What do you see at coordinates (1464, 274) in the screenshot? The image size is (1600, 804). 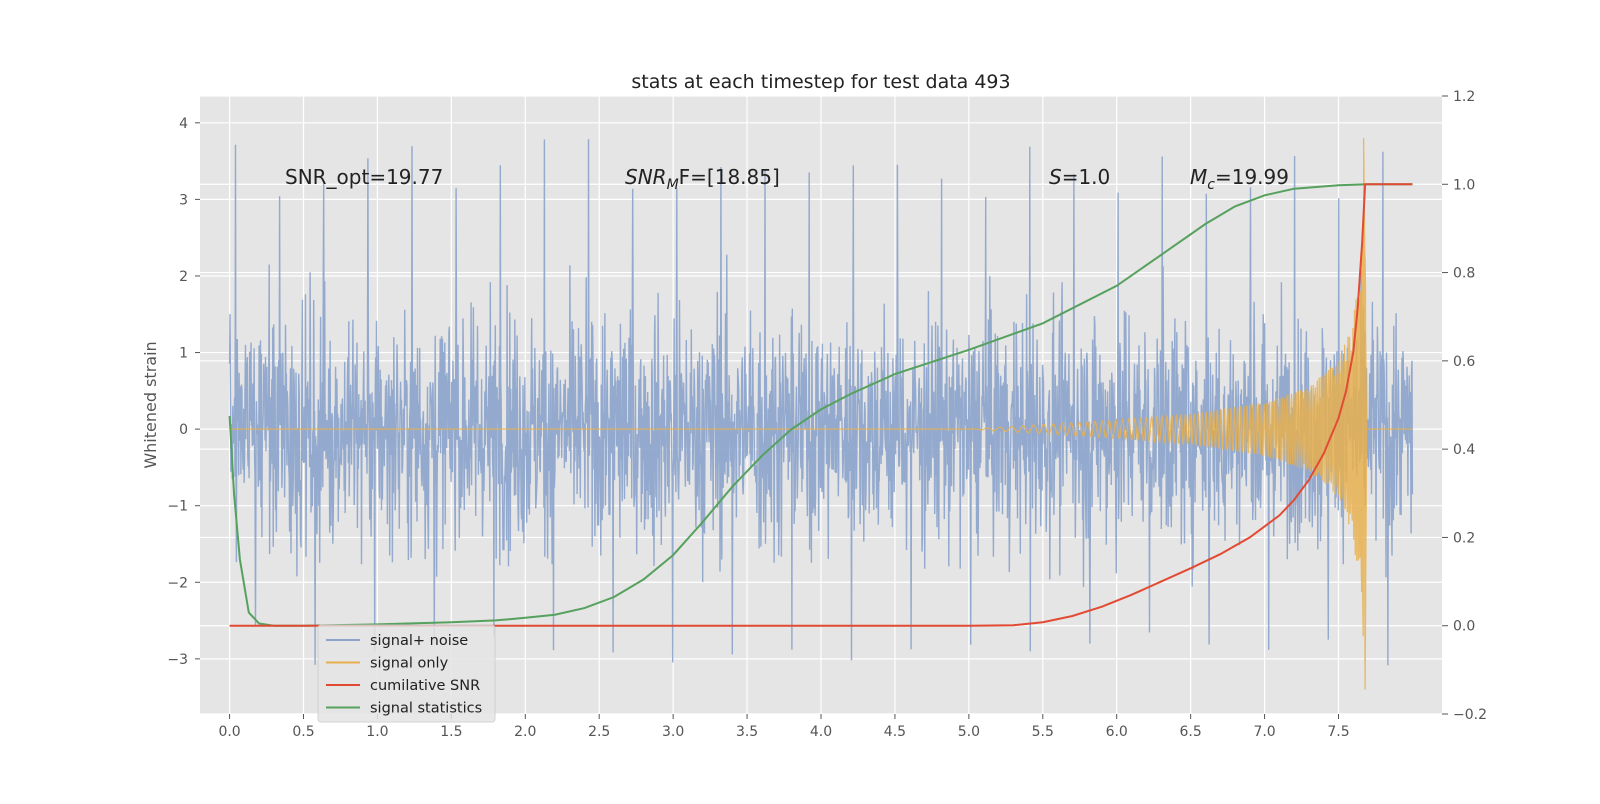 I see `y2-tick-label: 0.8` at bounding box center [1464, 274].